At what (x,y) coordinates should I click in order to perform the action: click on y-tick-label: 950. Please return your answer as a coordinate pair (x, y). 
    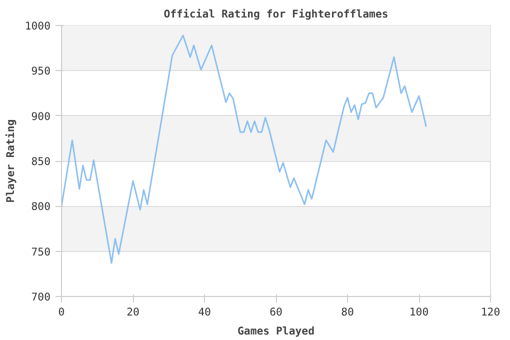
    Looking at the image, I should click on (41, 71).